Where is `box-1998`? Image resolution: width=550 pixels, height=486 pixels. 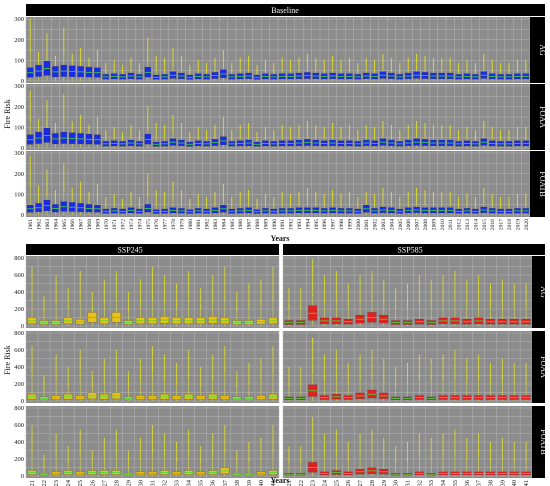 box-1998 is located at coordinates (341, 137).